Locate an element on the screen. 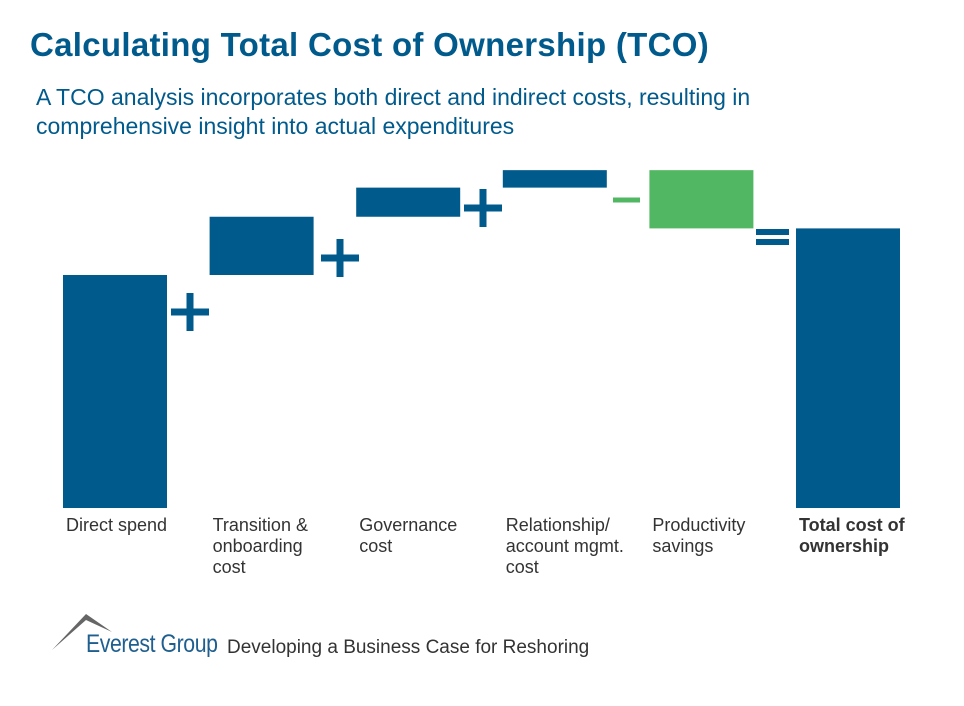 This screenshot has height=706, width=964. category-label-line: savings is located at coordinates (683, 546).